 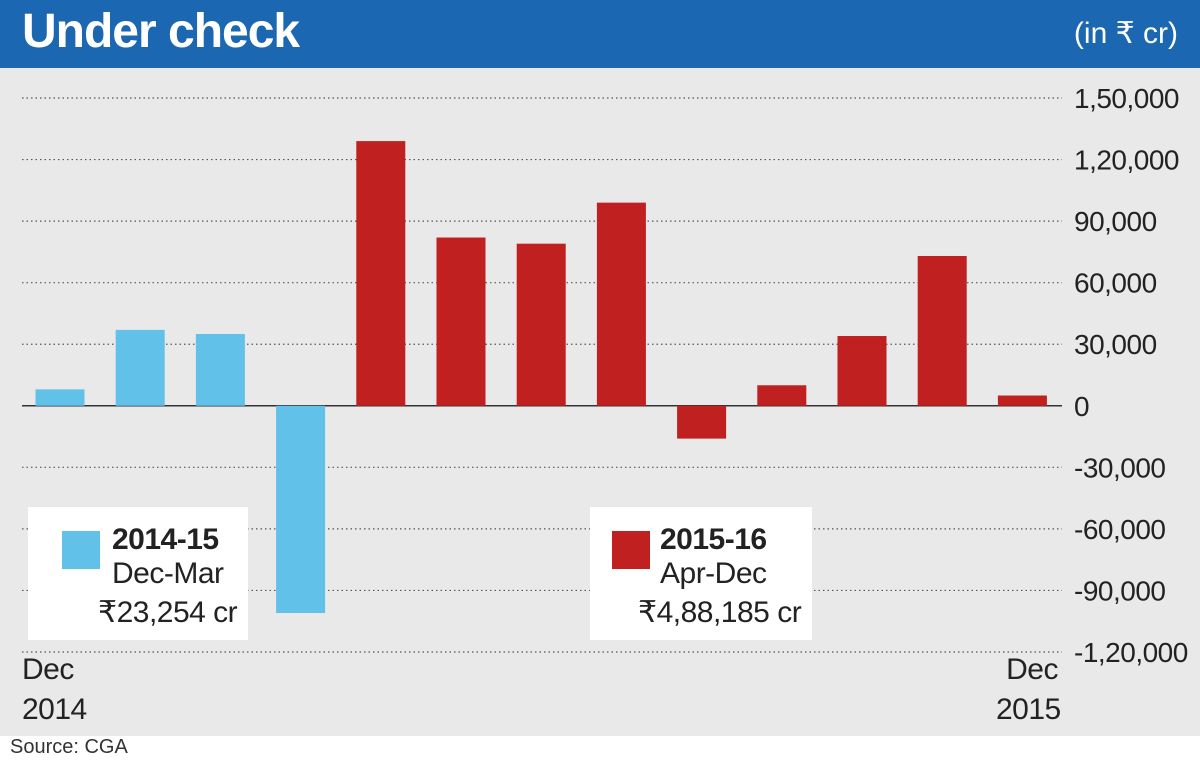 I want to click on y-tick-label: -1,20,000, so click(x=1131, y=652).